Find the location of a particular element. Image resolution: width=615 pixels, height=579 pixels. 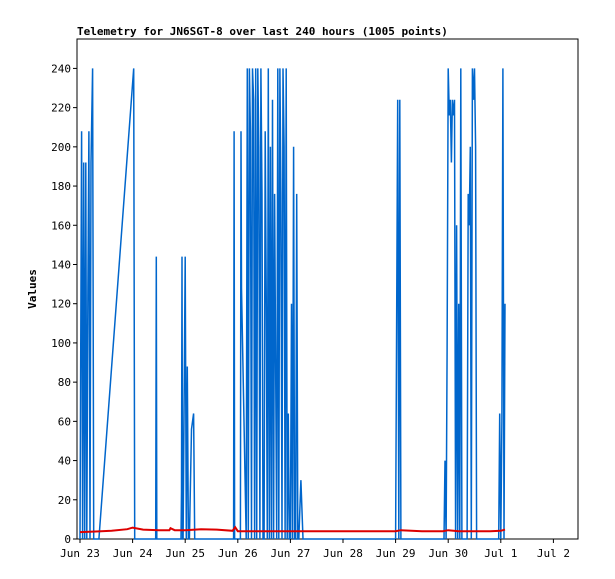

y-axis-label: Values is located at coordinates (32, 289).